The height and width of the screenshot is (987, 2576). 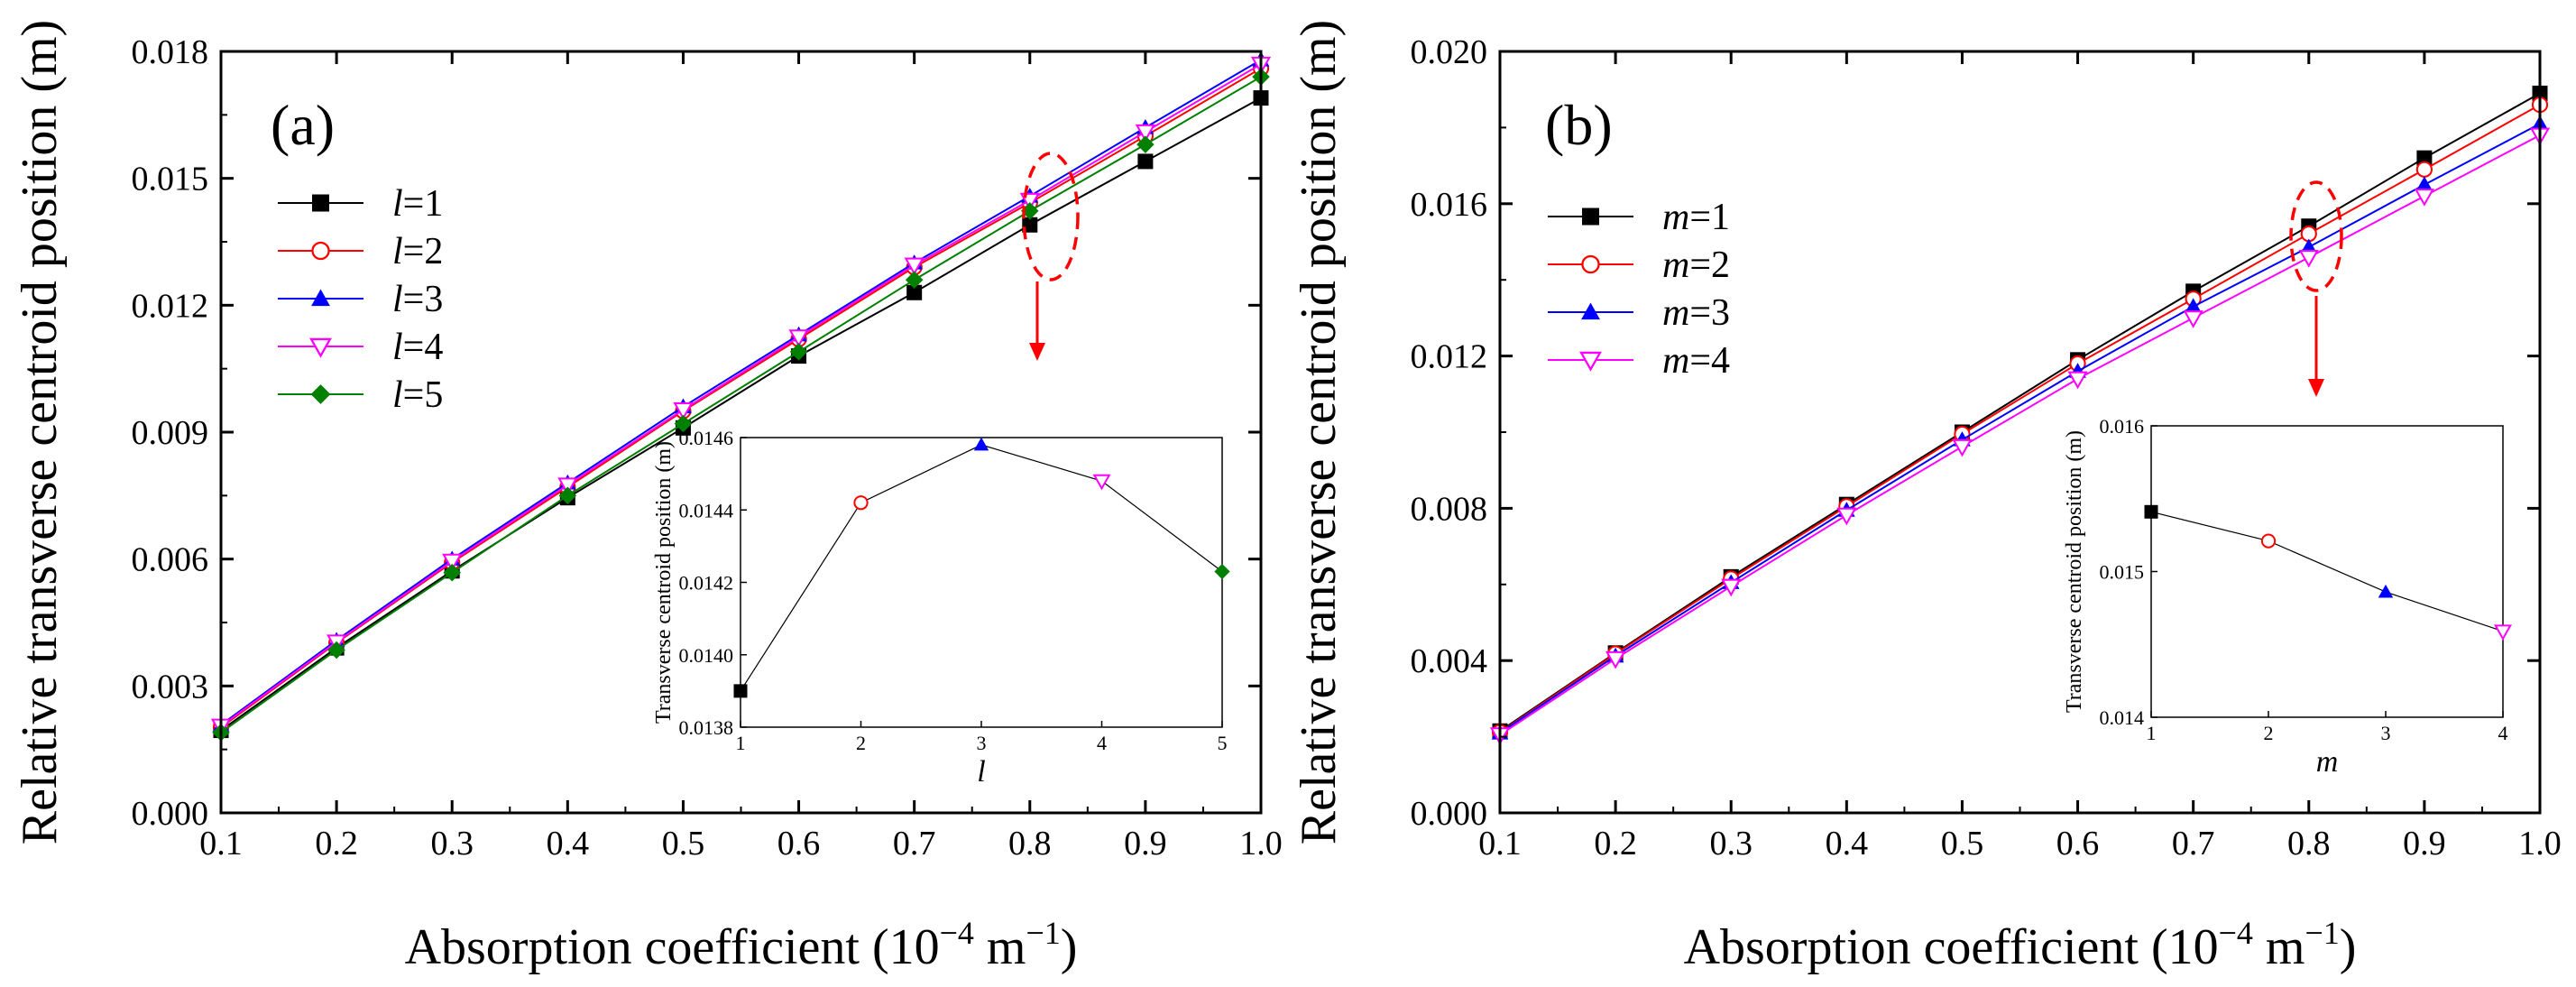 I want to click on y-tick-label: 0.015, so click(x=170, y=179).